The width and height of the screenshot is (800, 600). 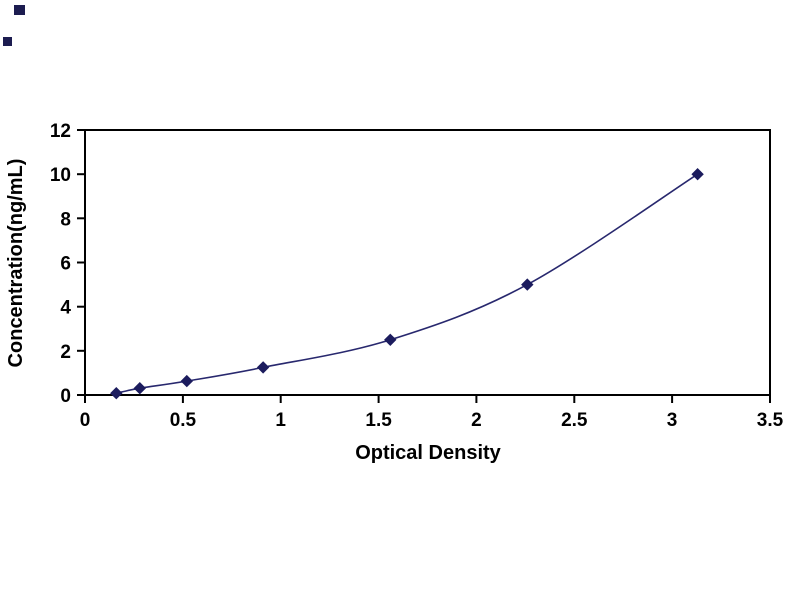 What do you see at coordinates (476, 420) in the screenshot?
I see `x-tick-label: 2` at bounding box center [476, 420].